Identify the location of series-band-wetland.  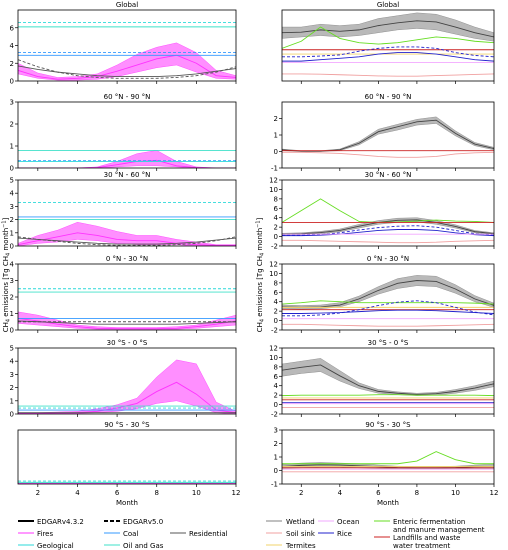
(388, 27).